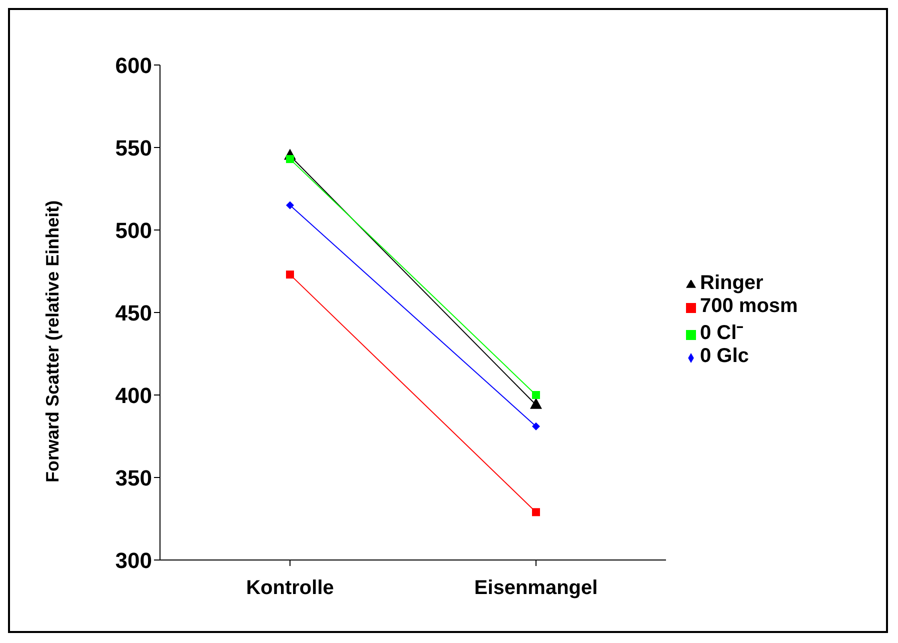 Image resolution: width=898 pixels, height=643 pixels. Describe the element at coordinates (133, 395) in the screenshot. I see `y-tick-label: 400` at that location.